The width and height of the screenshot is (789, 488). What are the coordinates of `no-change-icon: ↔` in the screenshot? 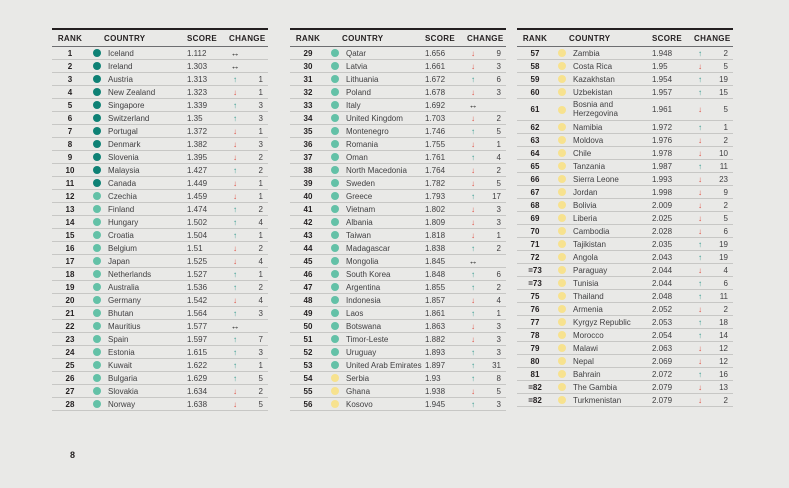 It's located at (473, 105).